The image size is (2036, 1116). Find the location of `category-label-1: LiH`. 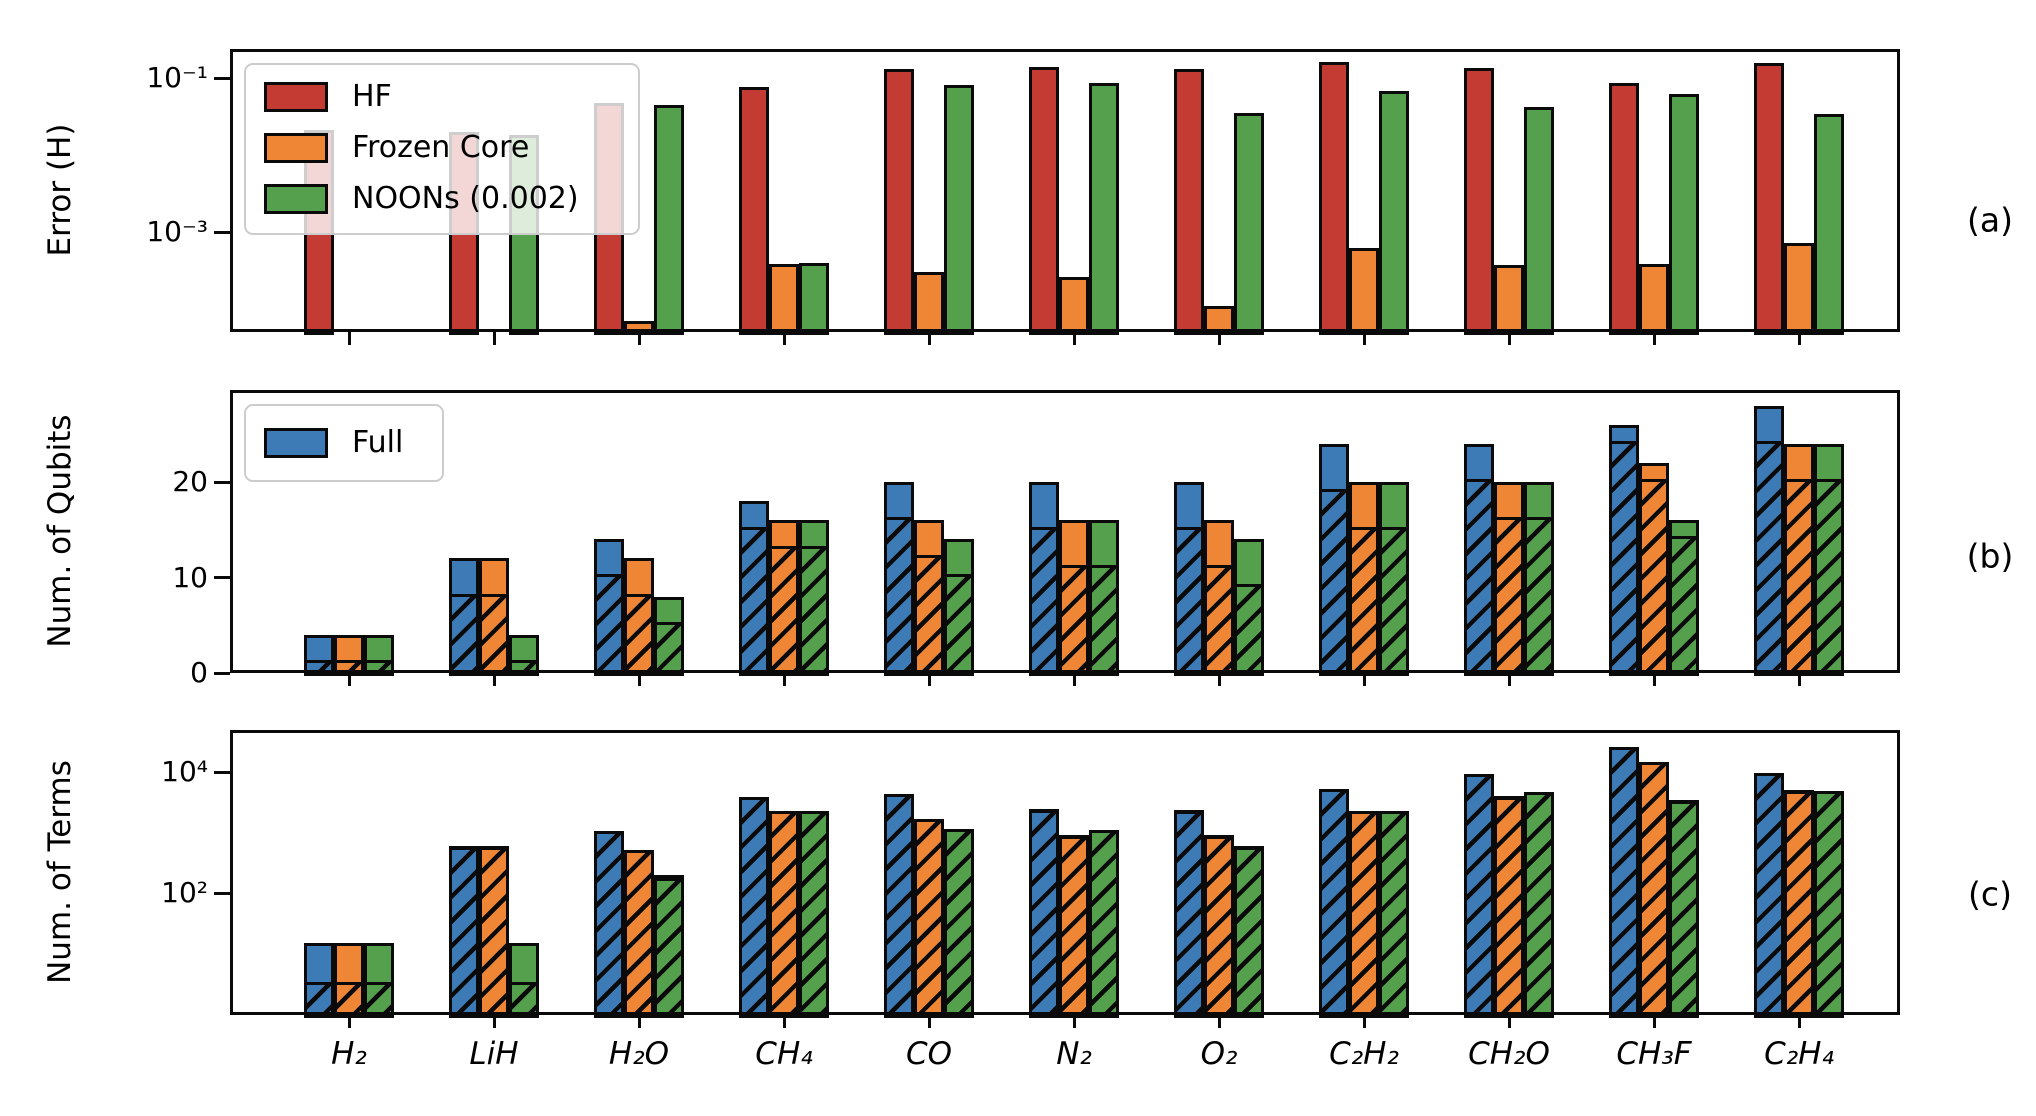

category-label-1: LiH is located at coordinates (494, 1054).